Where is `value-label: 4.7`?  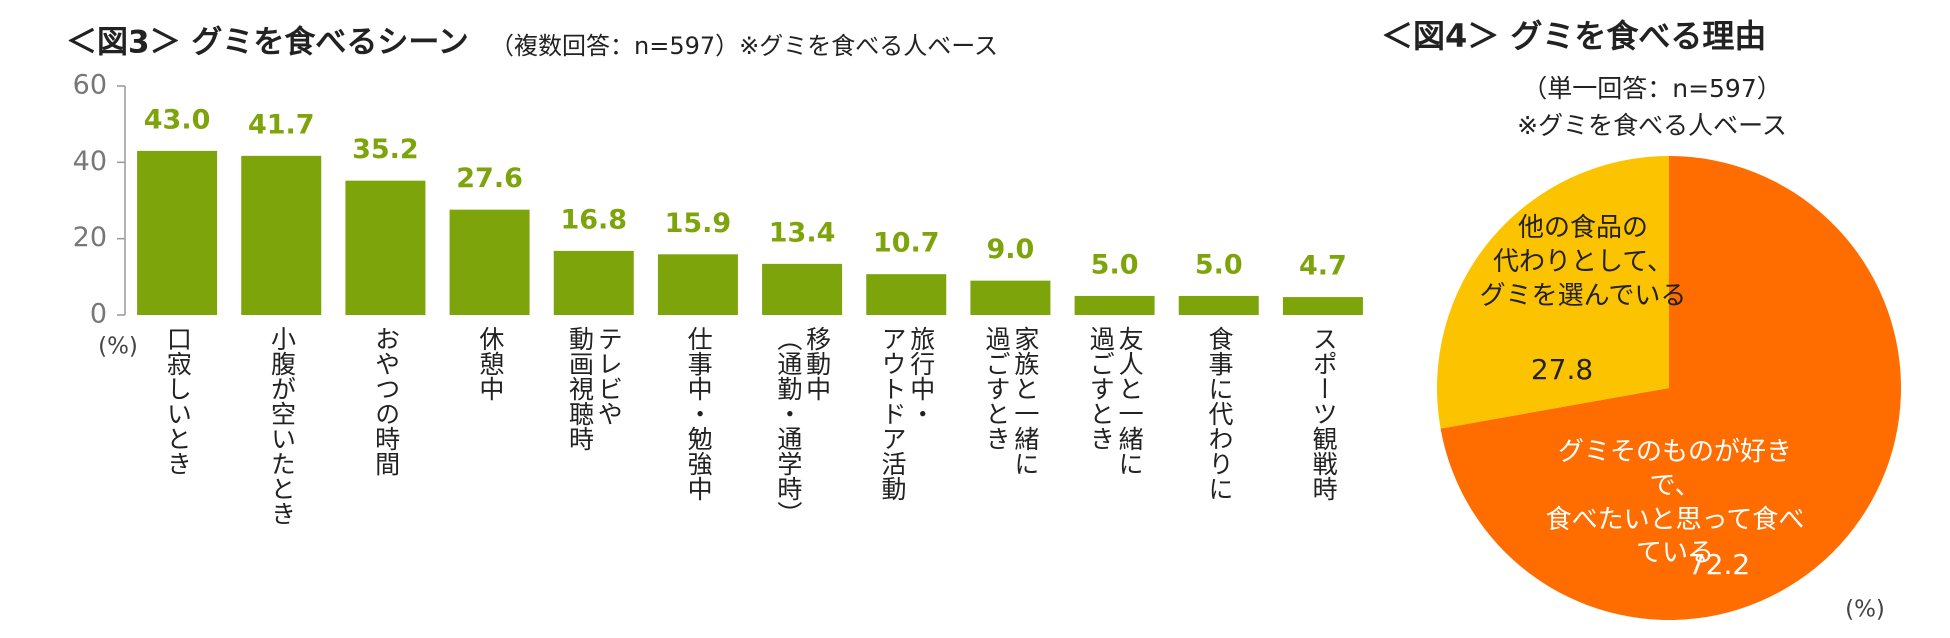
value-label: 4.7 is located at coordinates (1323, 266).